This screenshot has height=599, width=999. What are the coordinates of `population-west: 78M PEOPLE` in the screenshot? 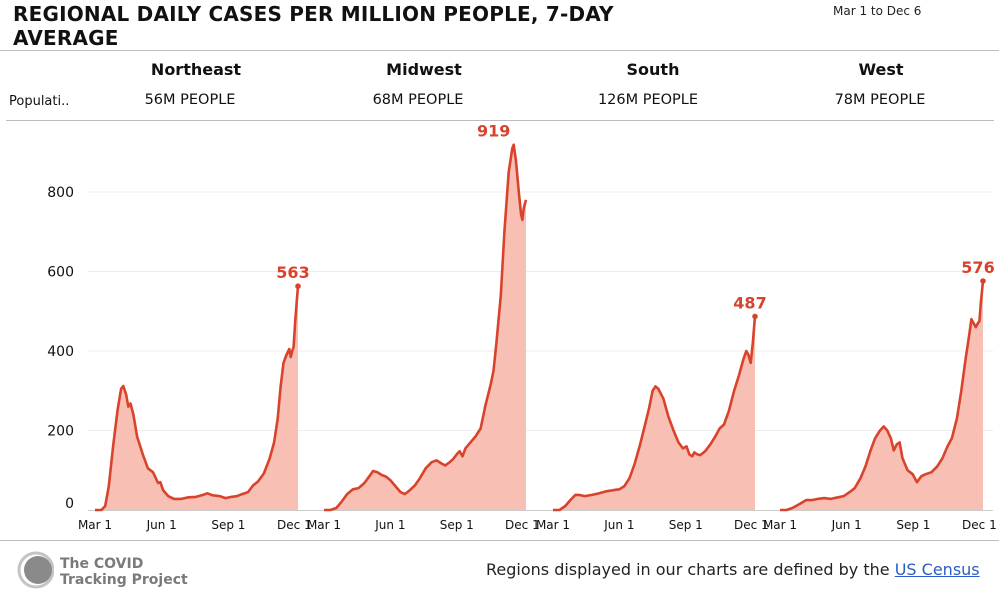 It's located at (880, 100).